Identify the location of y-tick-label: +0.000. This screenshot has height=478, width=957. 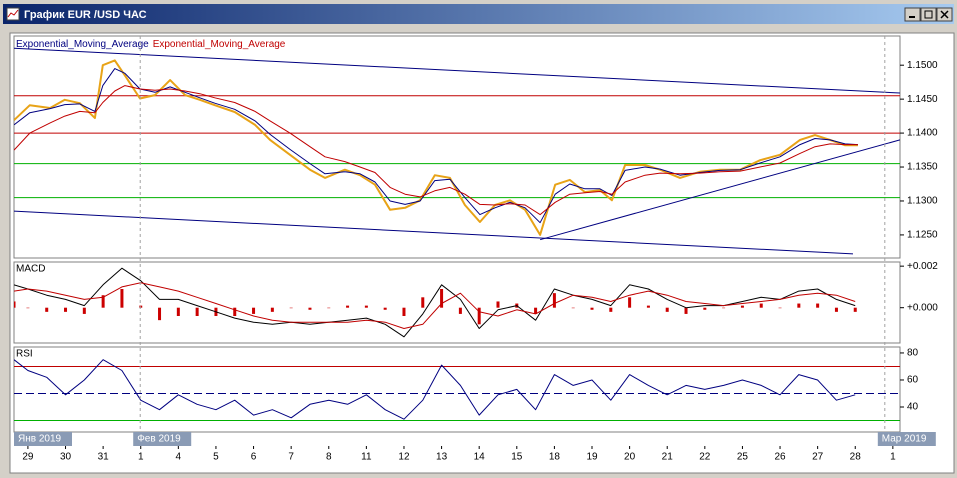
(922, 307).